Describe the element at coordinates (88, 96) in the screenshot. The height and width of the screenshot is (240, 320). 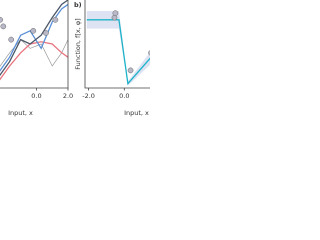
I see `x-tick-label: -2.0` at that location.